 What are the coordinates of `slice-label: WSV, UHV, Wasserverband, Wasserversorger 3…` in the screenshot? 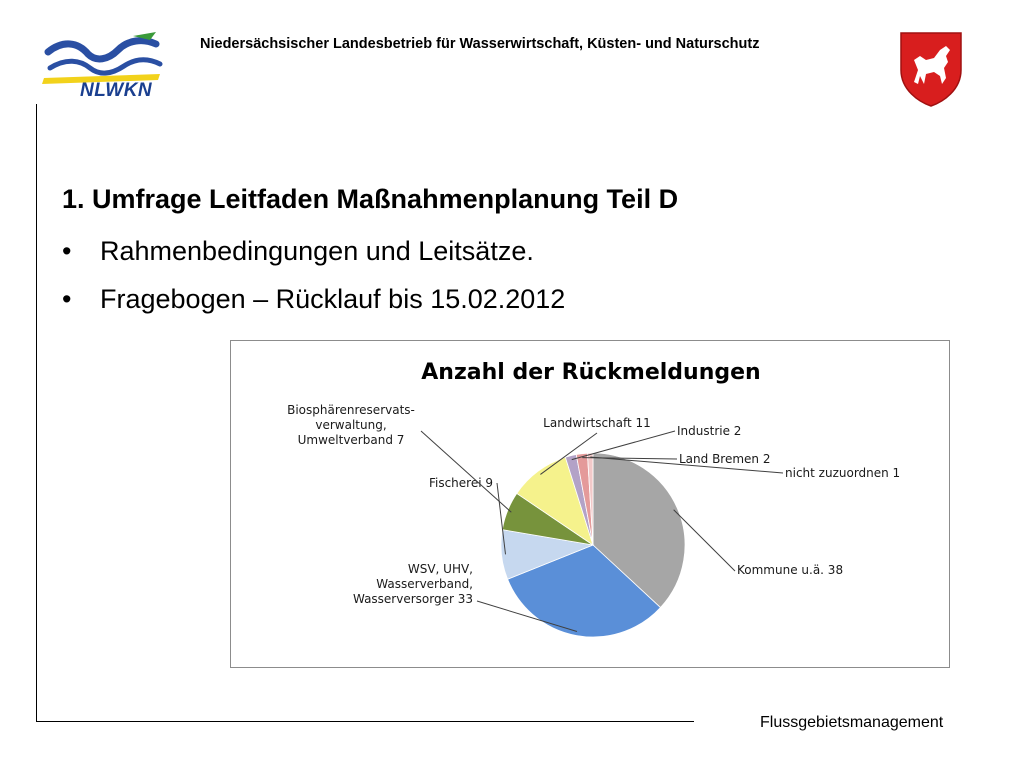 It's located at (413, 584).